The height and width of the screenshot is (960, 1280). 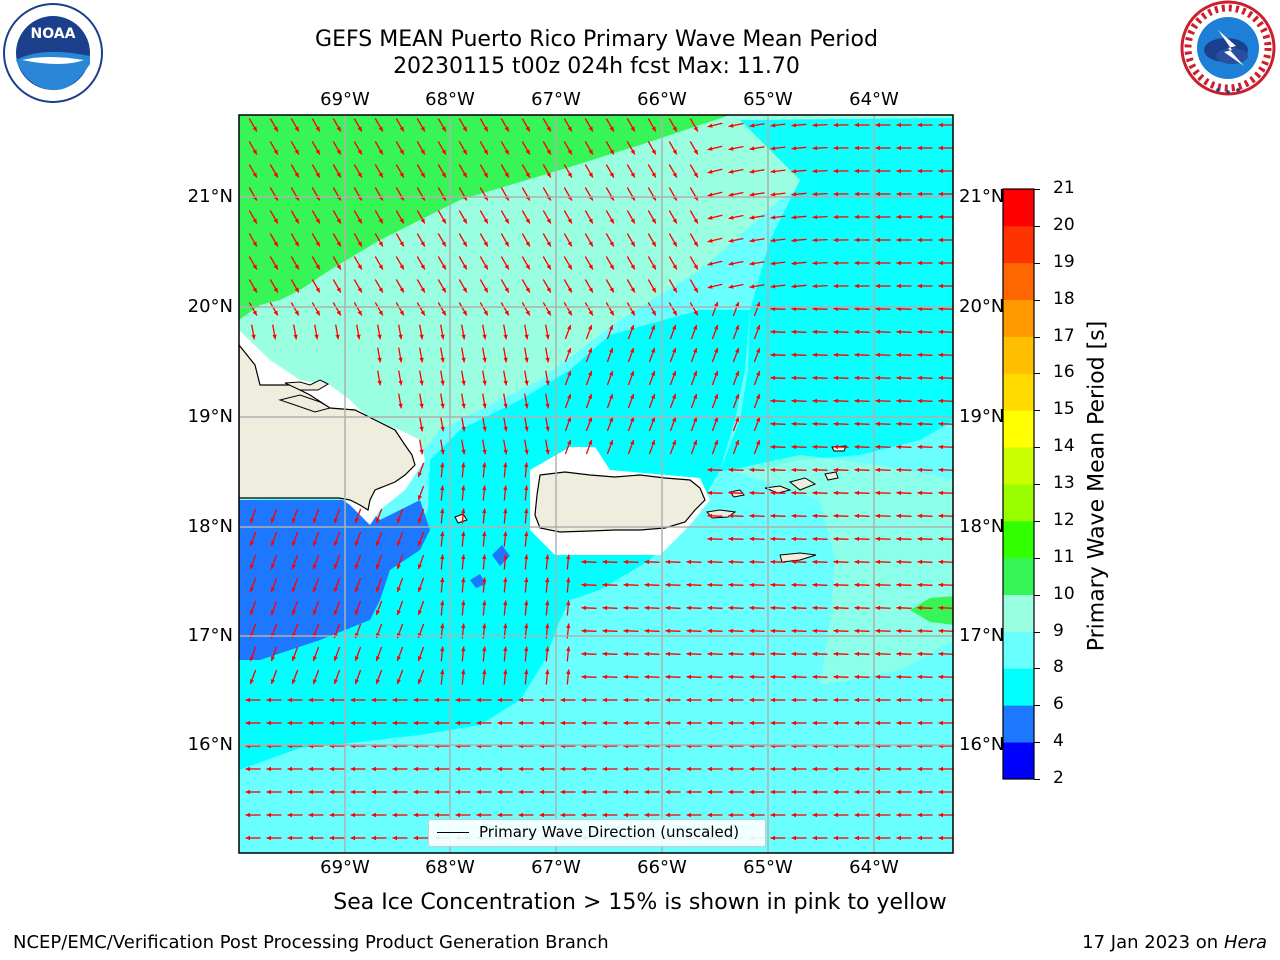 I want to click on top-lon-label-64w: 64°W, so click(x=874, y=99).